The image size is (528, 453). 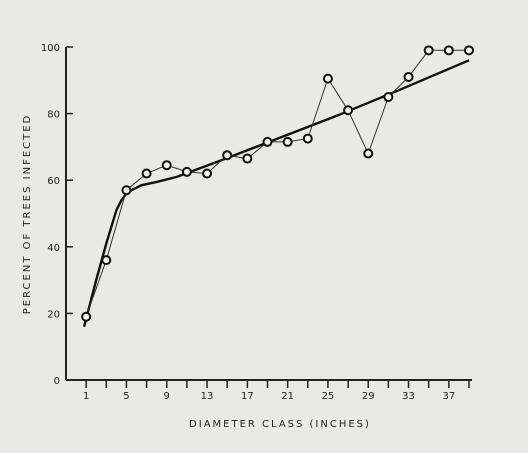 What do you see at coordinates (280, 424) in the screenshot?
I see `x-axis-label: DIAMETER CLASS (INCHES)` at bounding box center [280, 424].